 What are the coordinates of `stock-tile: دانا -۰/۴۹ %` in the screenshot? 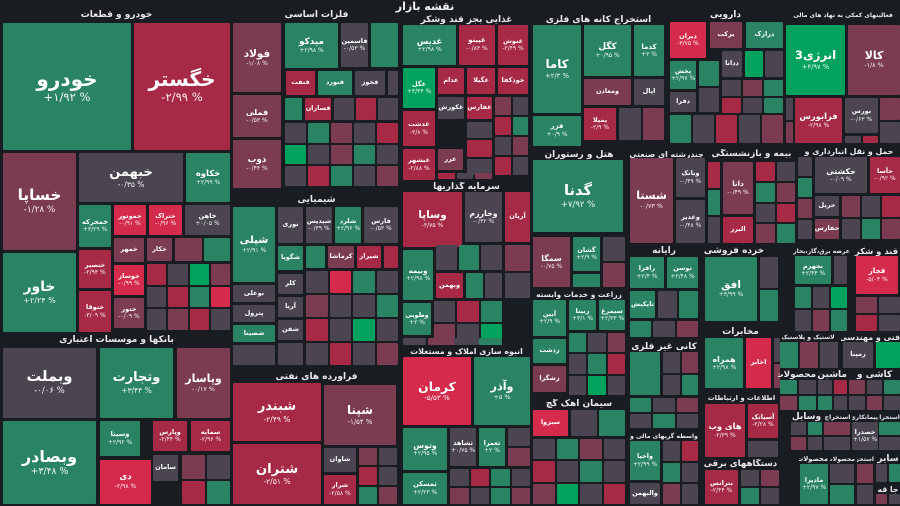 It's located at (738, 188).